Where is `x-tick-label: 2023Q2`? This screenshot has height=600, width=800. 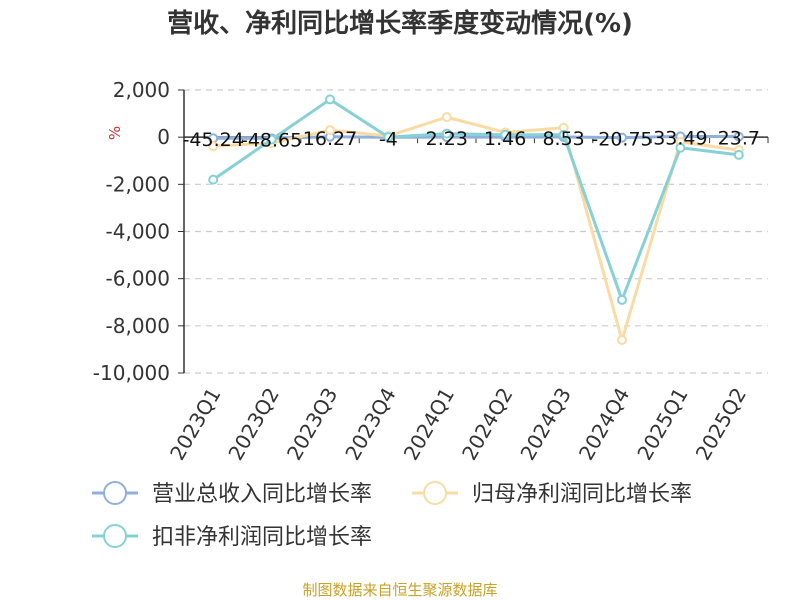
x-tick-label: 2023Q2 is located at coordinates (253, 424).